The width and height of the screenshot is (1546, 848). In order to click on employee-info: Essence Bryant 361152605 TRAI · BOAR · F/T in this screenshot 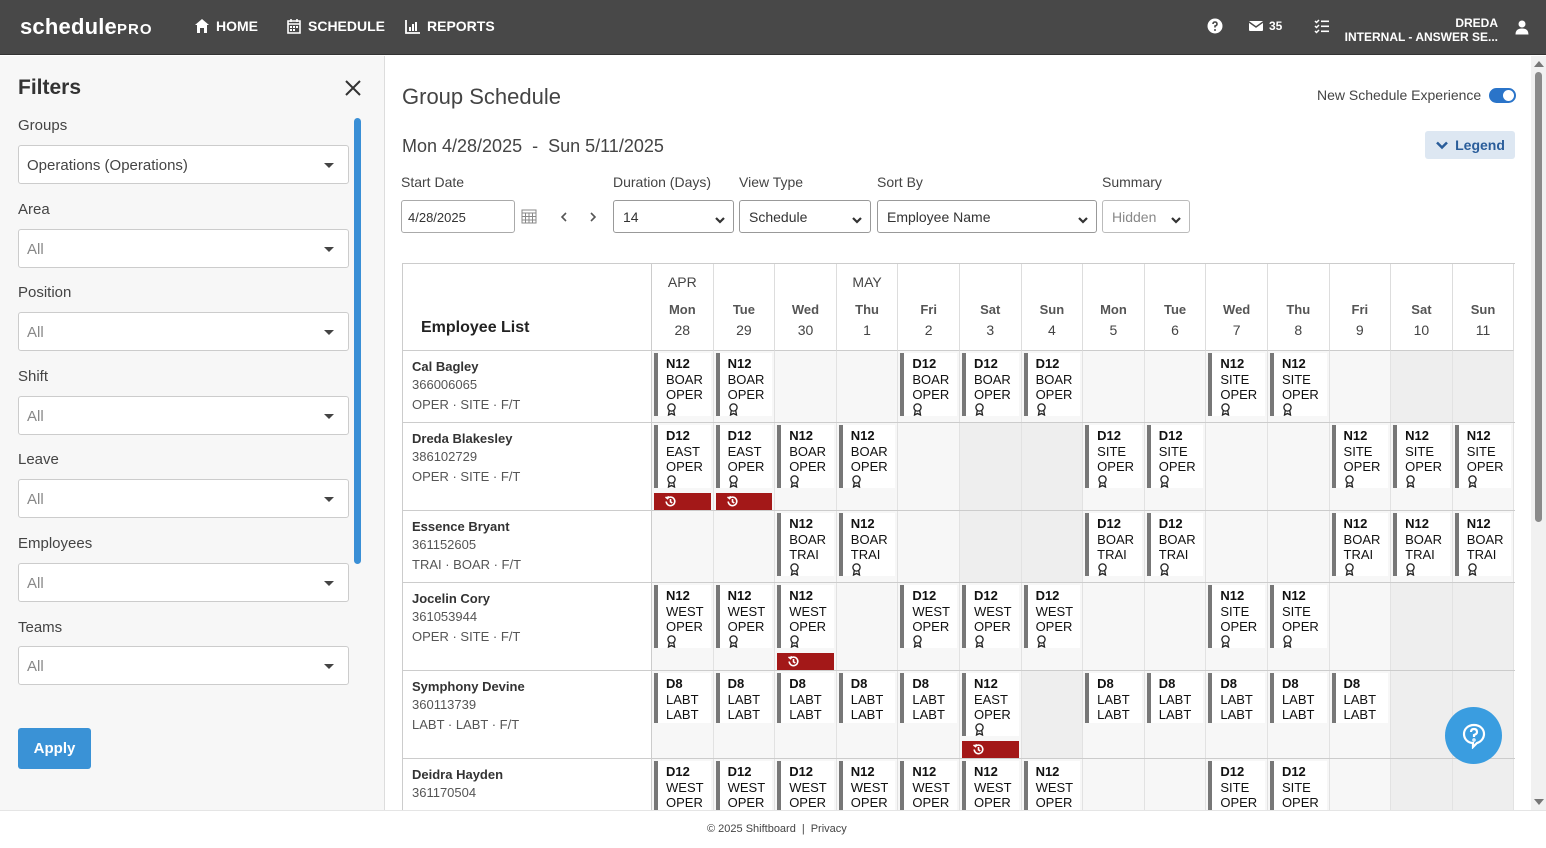, I will do `click(527, 546)`.